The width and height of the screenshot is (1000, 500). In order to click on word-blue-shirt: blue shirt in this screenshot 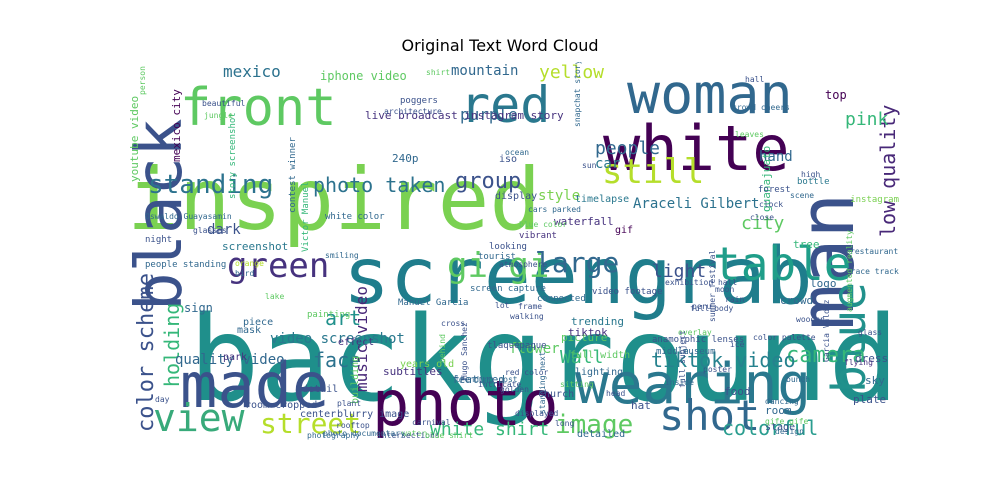, I will do `click(449, 435)`.